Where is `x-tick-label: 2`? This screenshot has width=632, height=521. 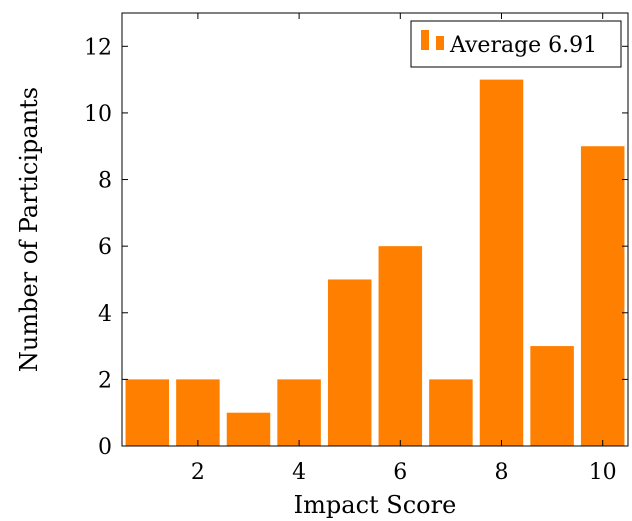
x-tick-label: 2 is located at coordinates (198, 472).